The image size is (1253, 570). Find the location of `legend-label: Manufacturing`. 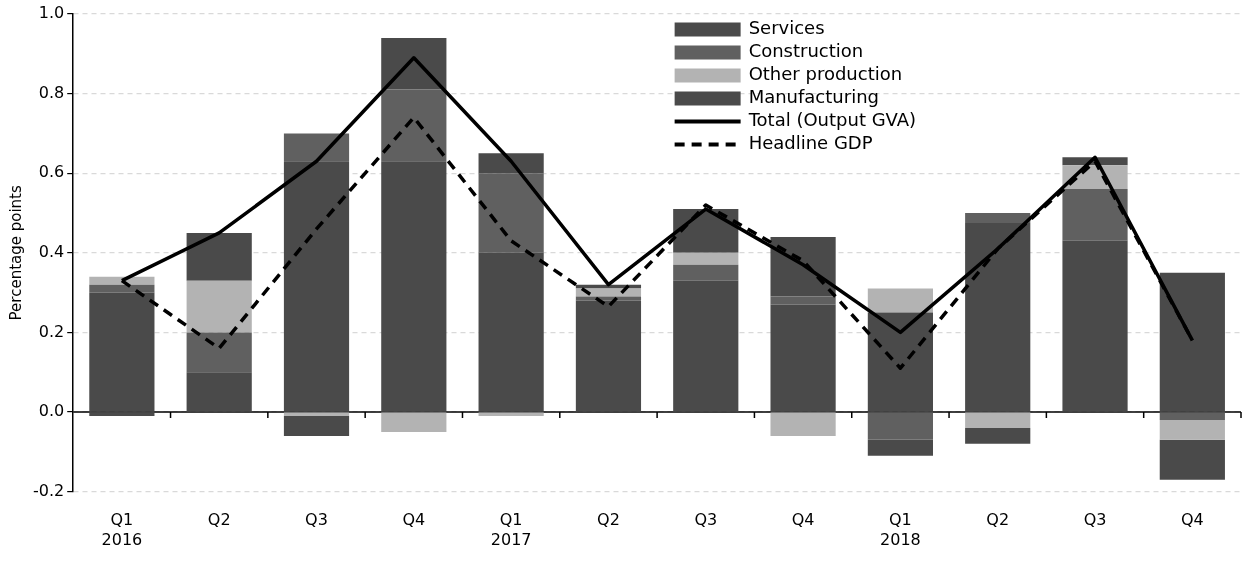

legend-label: Manufacturing is located at coordinates (813, 97).